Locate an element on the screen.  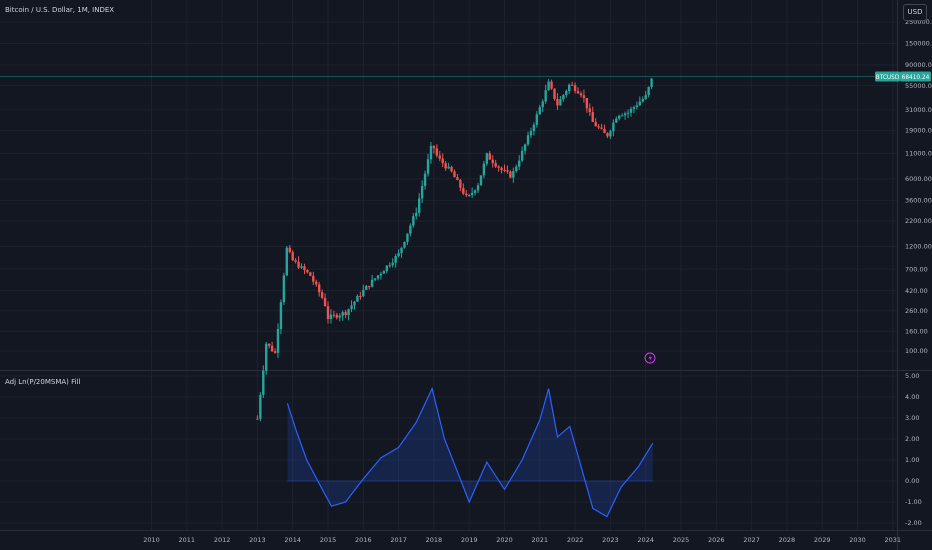
time-tick-label: 2029 is located at coordinates (822, 540).